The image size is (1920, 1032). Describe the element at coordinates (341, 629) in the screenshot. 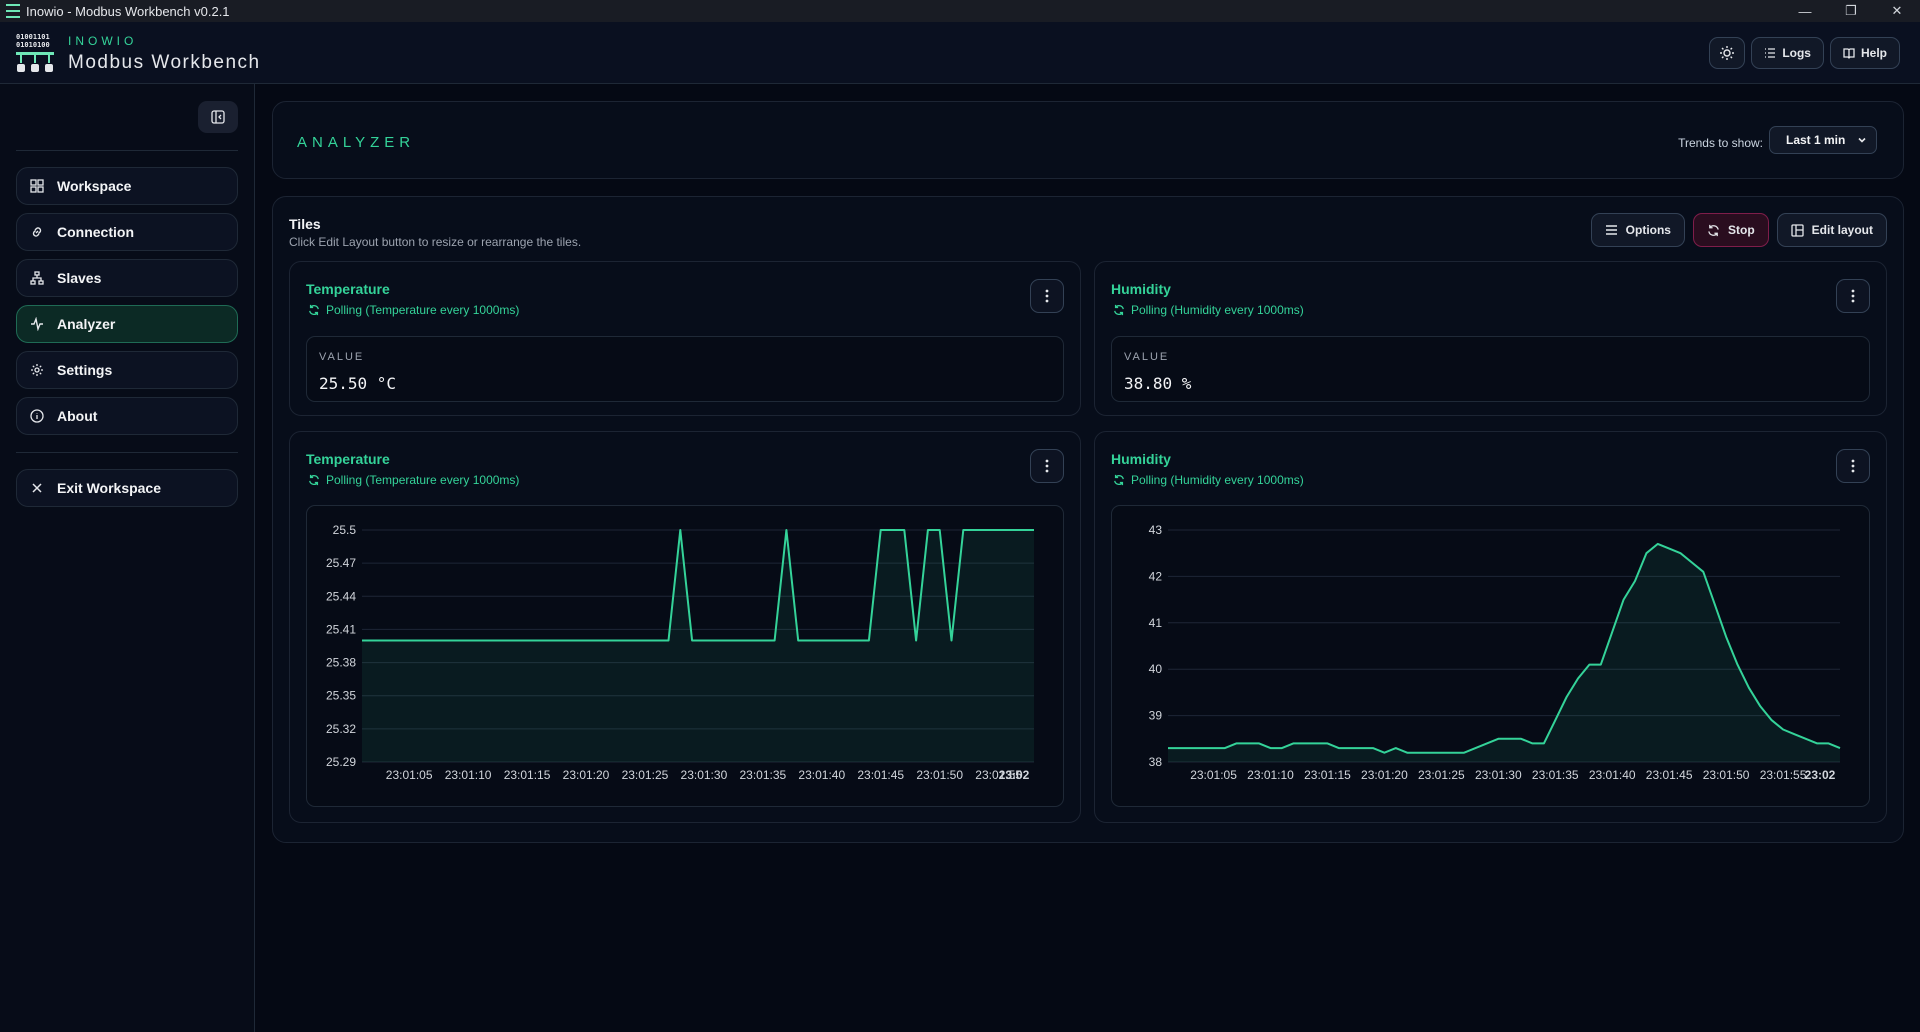

I see `y-tick-label: 25.41` at that location.